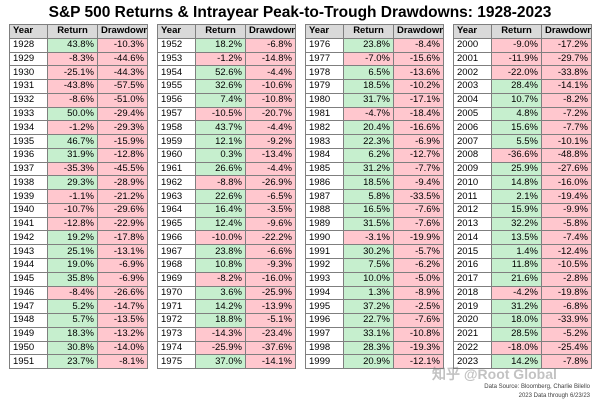 Image resolution: width=600 pixels, height=406 pixels. Describe the element at coordinates (72, 252) in the screenshot. I see `return-cell: 25.1%` at that location.